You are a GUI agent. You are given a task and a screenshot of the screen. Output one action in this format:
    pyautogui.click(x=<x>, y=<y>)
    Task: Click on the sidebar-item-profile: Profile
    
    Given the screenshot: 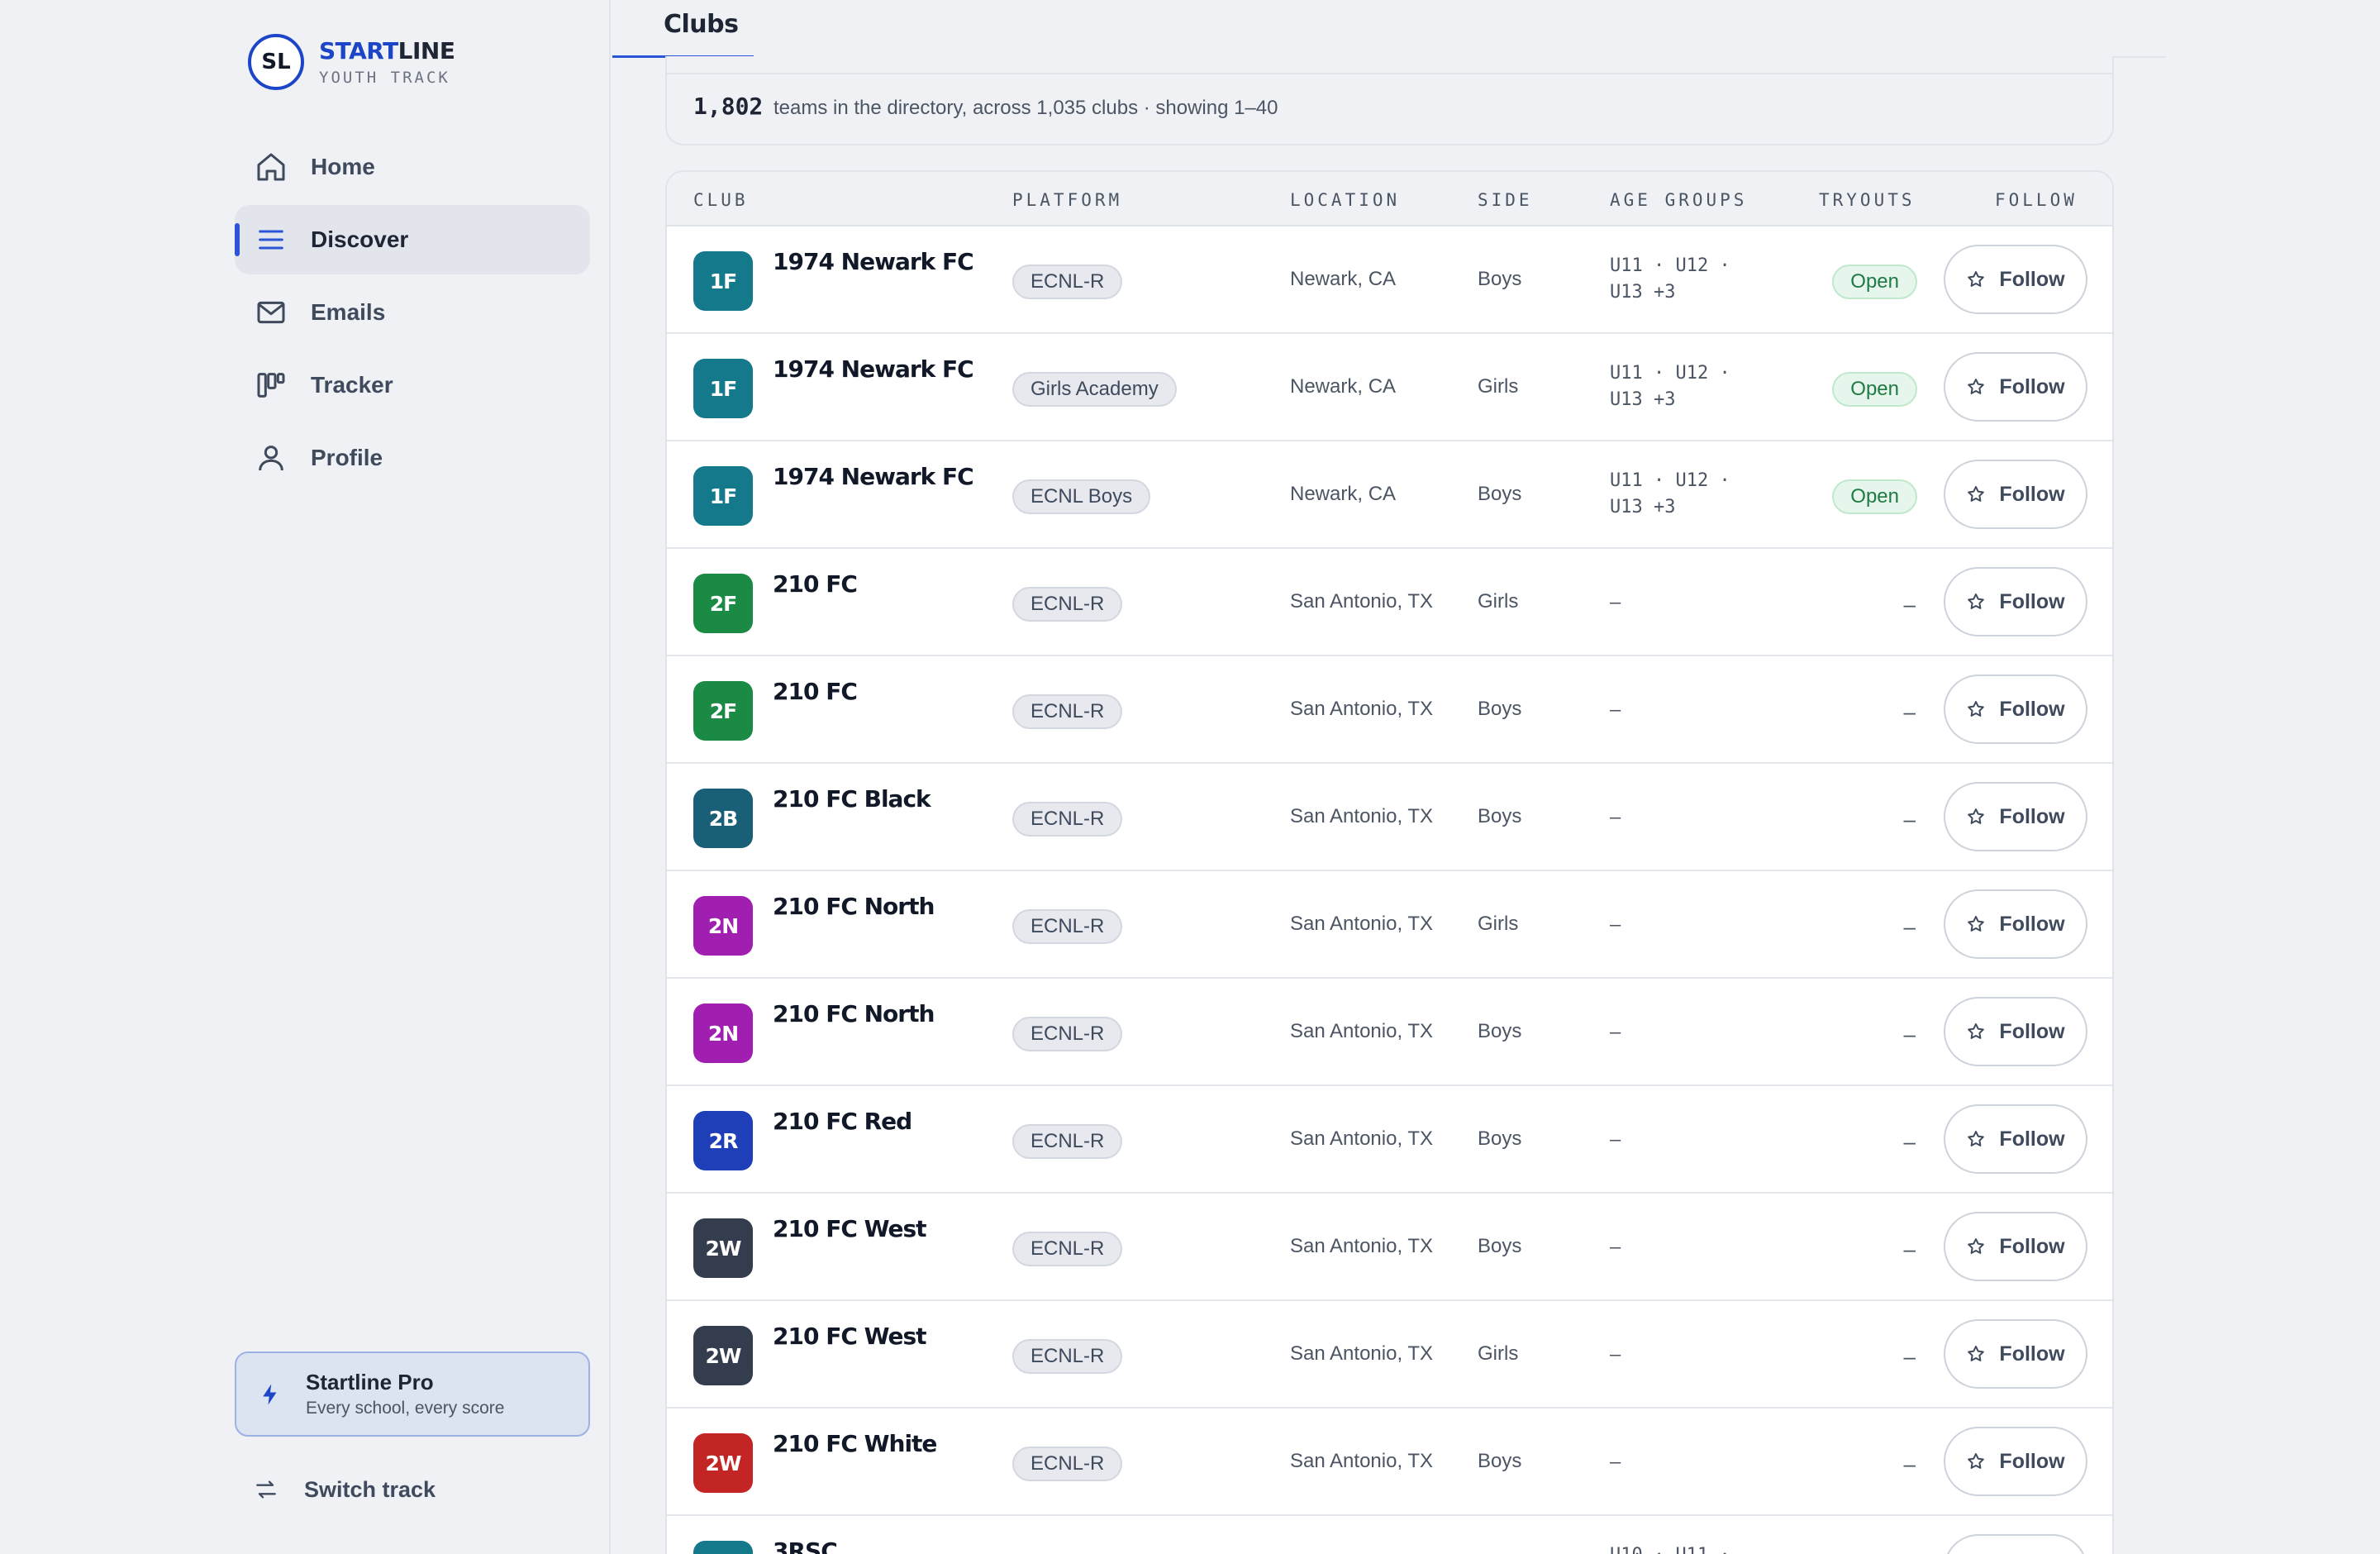 What is the action you would take?
    pyautogui.click(x=412, y=458)
    